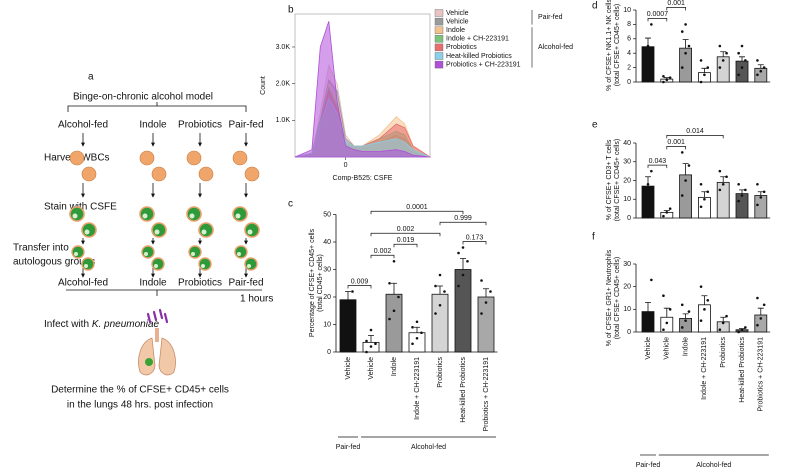 The width and height of the screenshot is (800, 470). I want to click on pathogen: K. pneumoniae, so click(126, 324).